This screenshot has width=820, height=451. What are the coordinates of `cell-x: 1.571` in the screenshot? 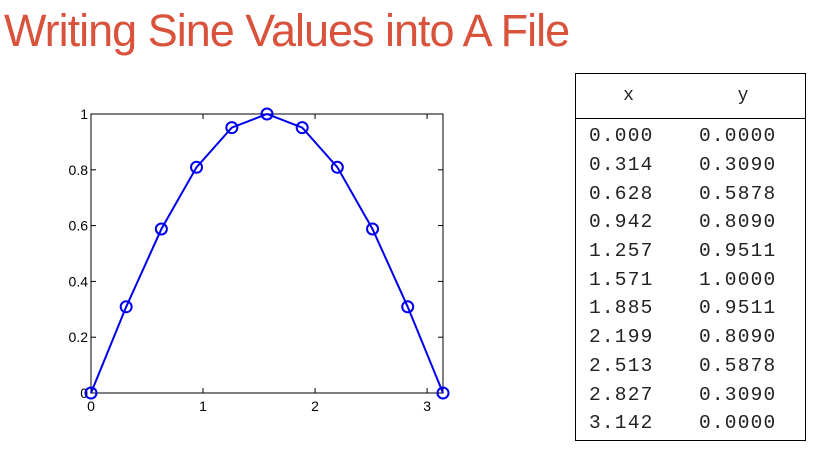 It's located at (621, 279).